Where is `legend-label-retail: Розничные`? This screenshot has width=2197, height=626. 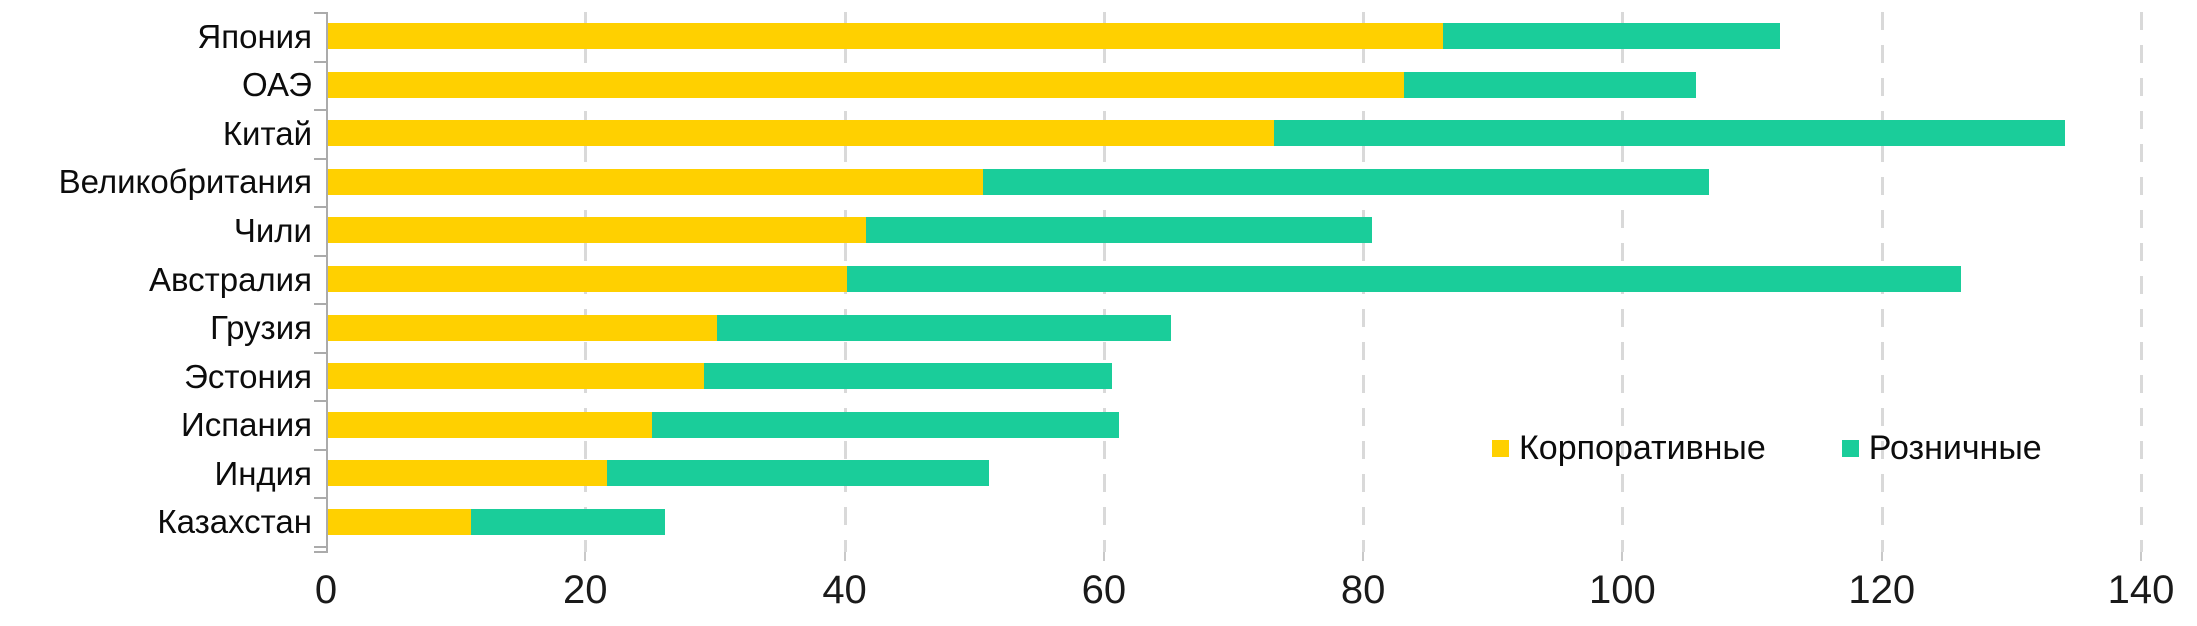 legend-label-retail: Розничные is located at coordinates (1955, 448).